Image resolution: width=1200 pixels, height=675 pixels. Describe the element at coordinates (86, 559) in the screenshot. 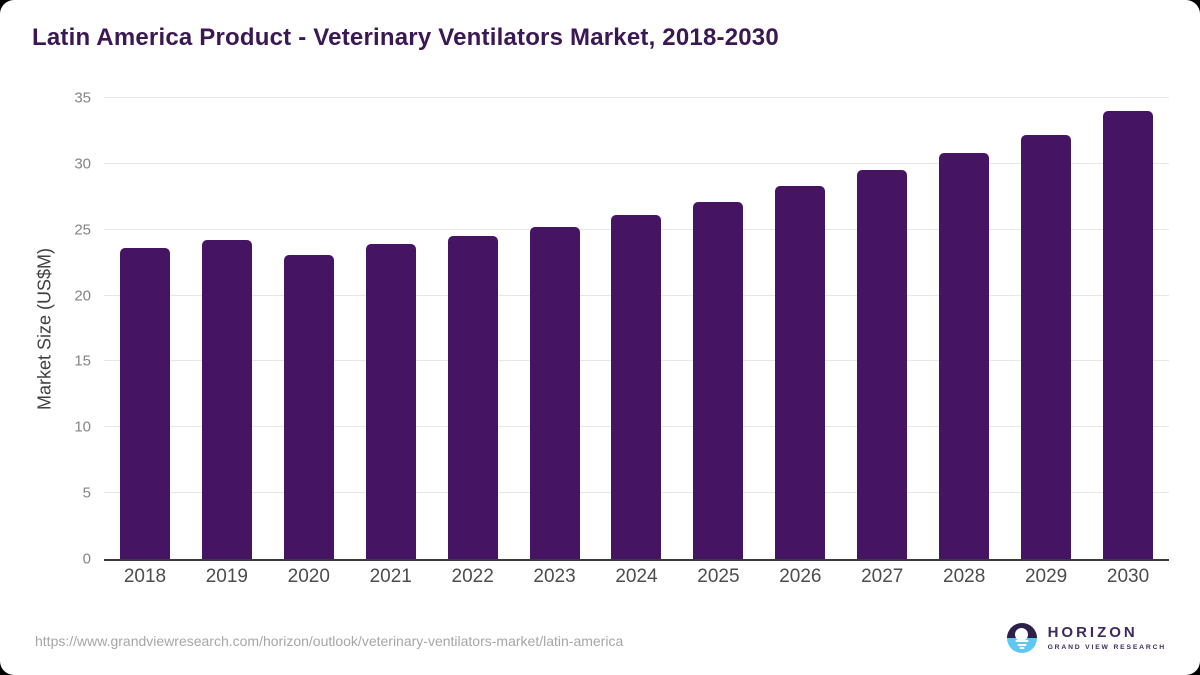

I see `y-axis-tick-0: 0` at that location.